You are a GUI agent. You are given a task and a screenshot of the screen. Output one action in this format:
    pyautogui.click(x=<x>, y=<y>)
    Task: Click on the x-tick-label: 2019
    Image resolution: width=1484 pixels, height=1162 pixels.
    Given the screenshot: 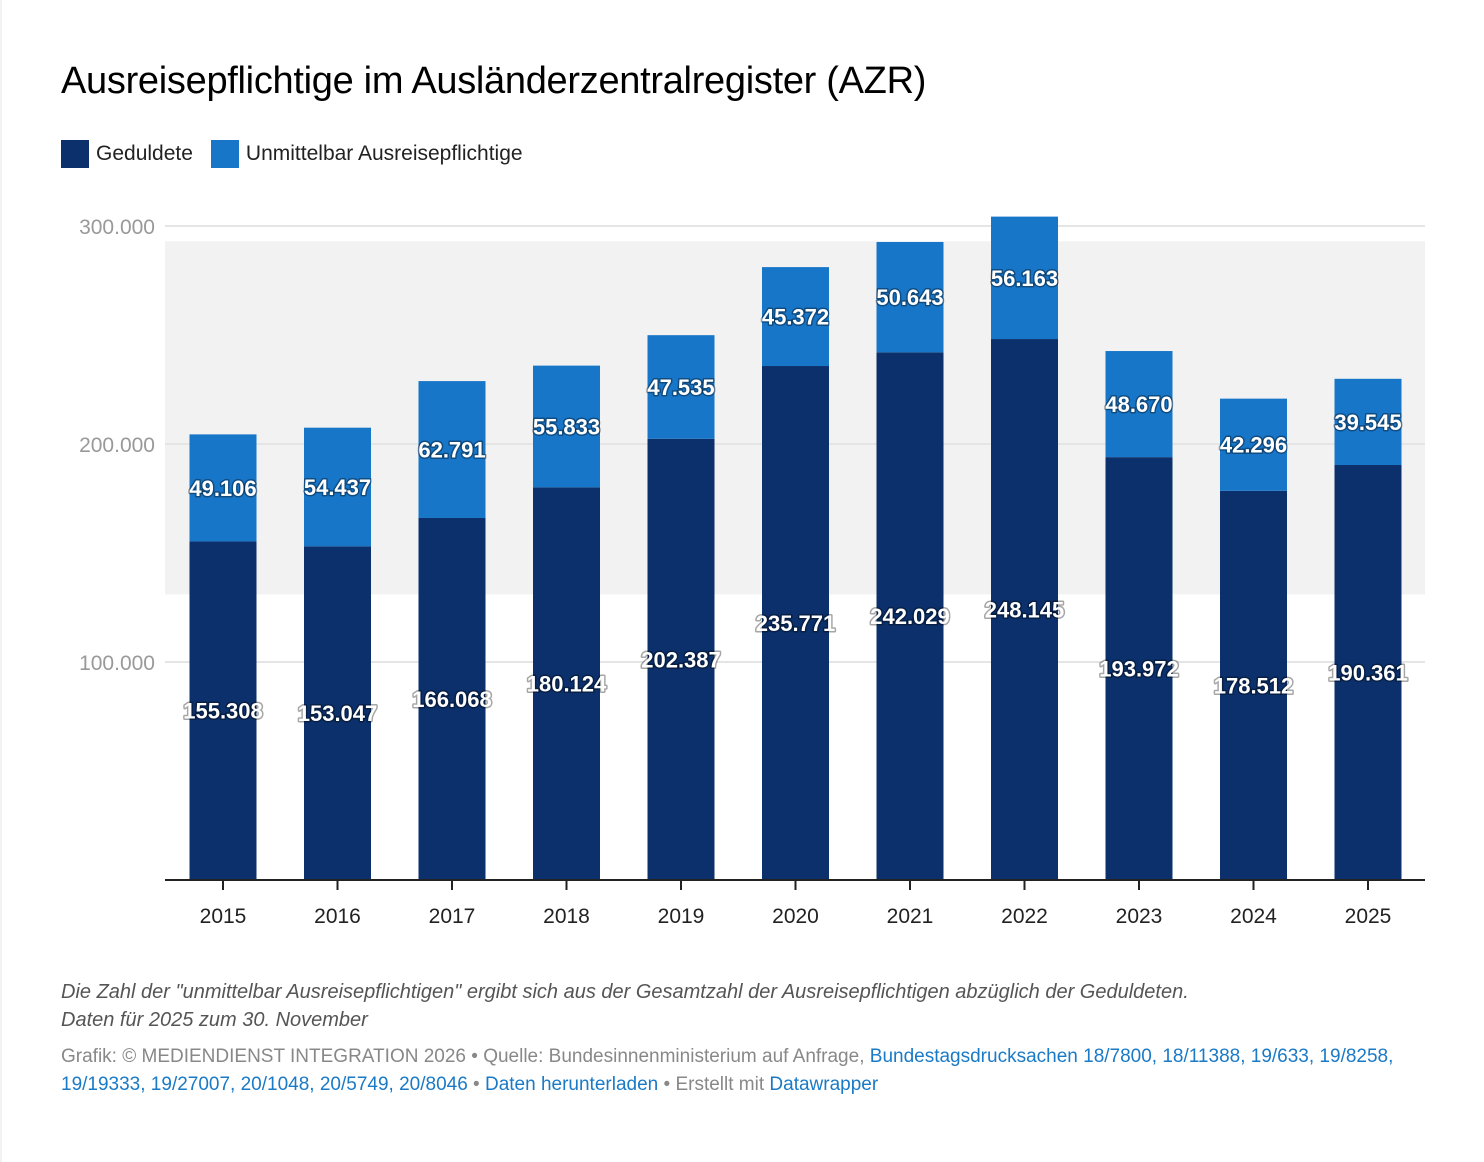 What is the action you would take?
    pyautogui.click(x=681, y=916)
    